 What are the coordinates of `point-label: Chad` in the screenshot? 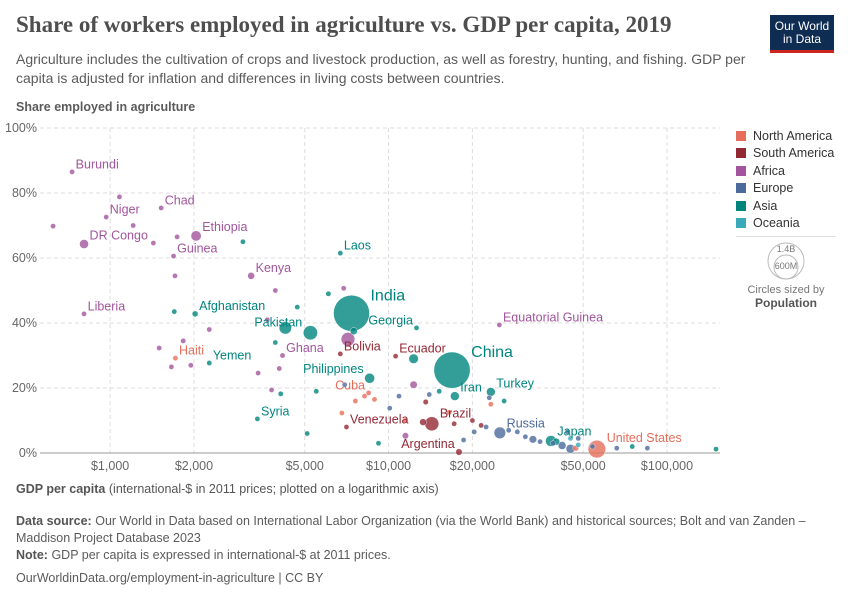 It's located at (180, 200).